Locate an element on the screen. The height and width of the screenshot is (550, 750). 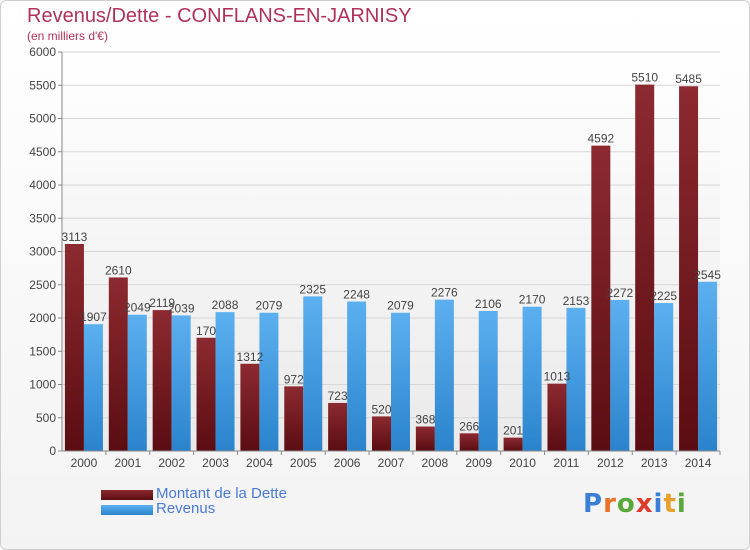
data-label: 1013 is located at coordinates (557, 377).